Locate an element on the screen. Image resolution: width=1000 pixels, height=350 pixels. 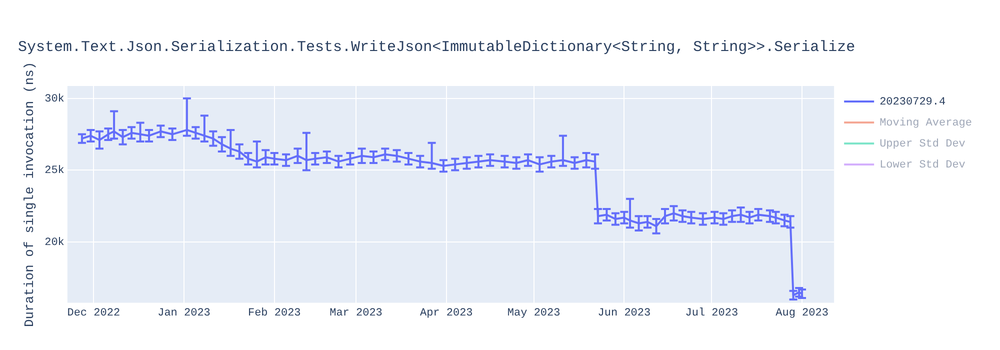
x-tick-label: May 2023 is located at coordinates (533, 313).